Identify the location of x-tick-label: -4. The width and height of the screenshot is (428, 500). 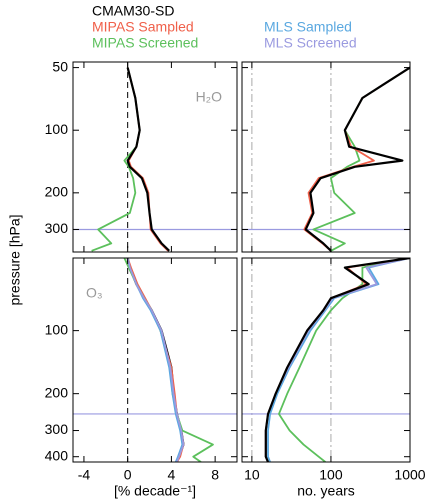
(84, 475).